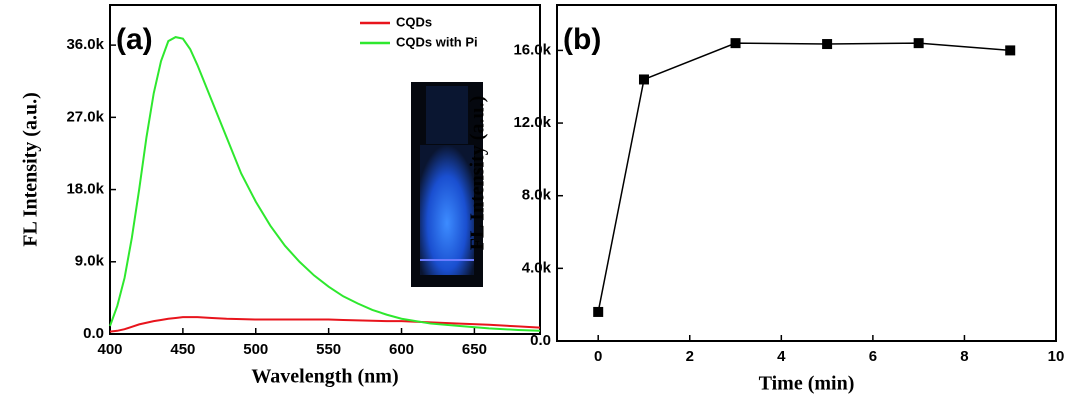 Image resolution: width=1076 pixels, height=403 pixels. What do you see at coordinates (255, 349) in the screenshot?
I see `x-tick-label: 500` at bounding box center [255, 349].